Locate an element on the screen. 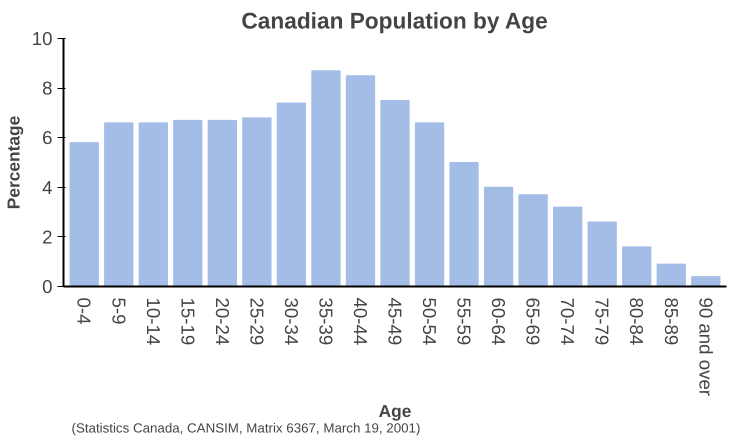  y-tick-label: 8 is located at coordinates (47, 88).